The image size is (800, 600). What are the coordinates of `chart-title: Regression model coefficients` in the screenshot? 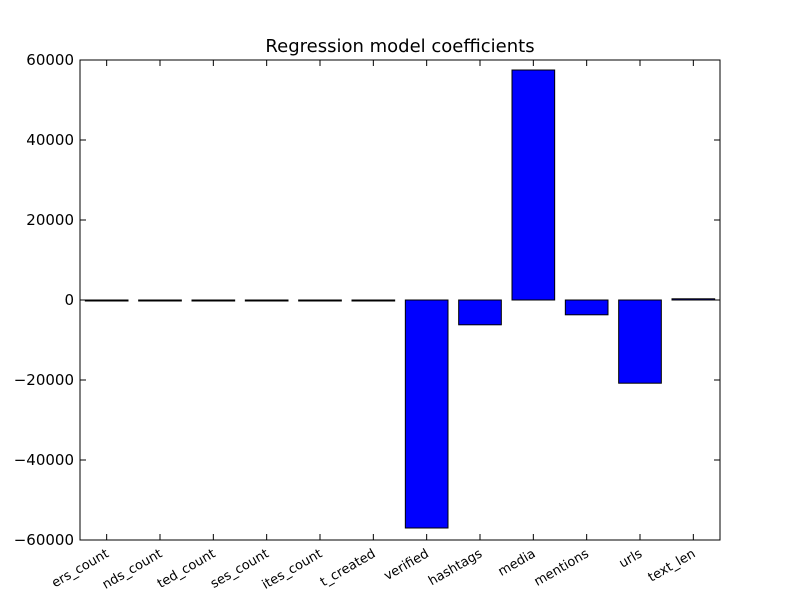 It's located at (399, 46).